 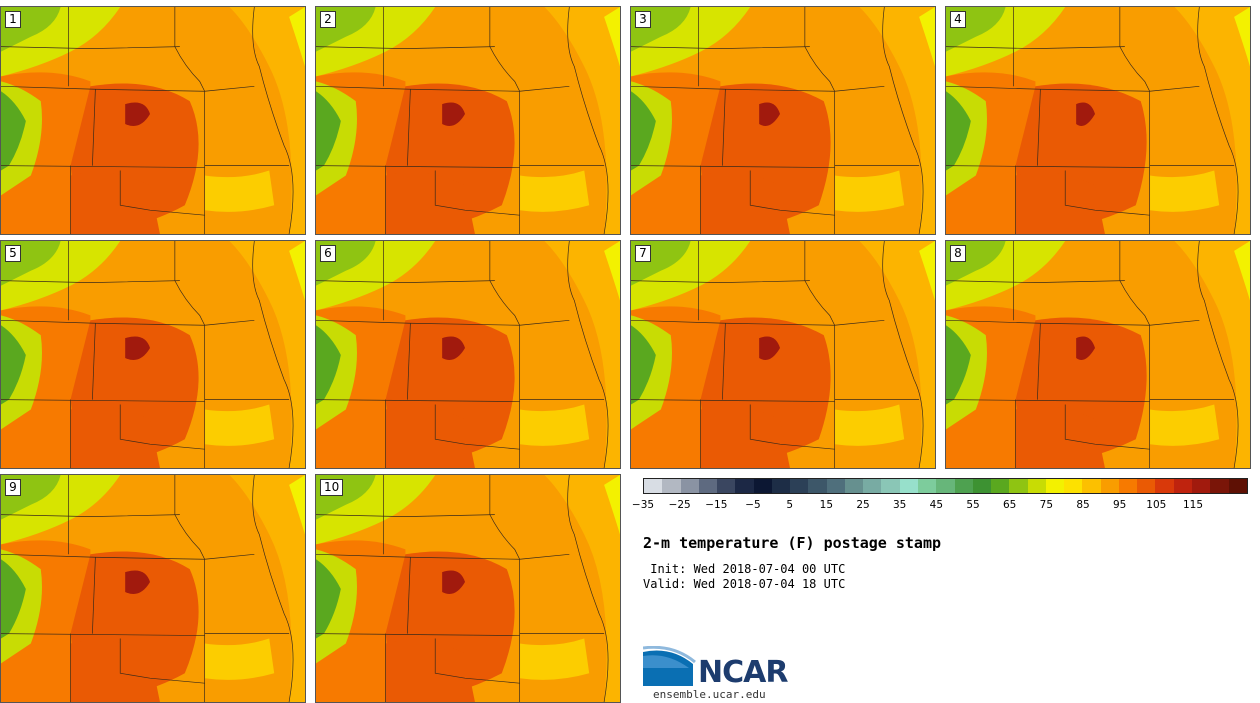 I want to click on member-panel-9: 9, so click(x=153, y=588).